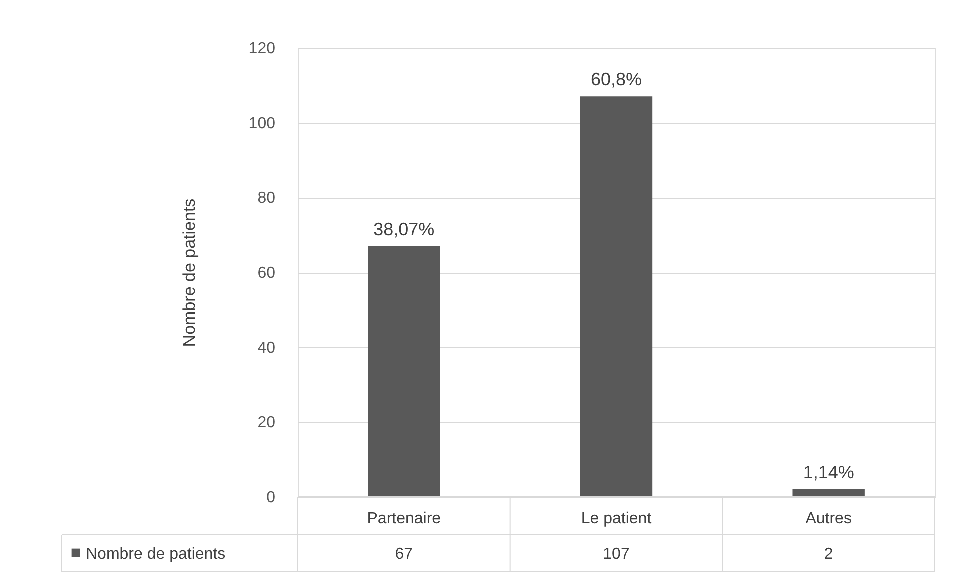  I want to click on y-tick-label: 60, so click(267, 273).